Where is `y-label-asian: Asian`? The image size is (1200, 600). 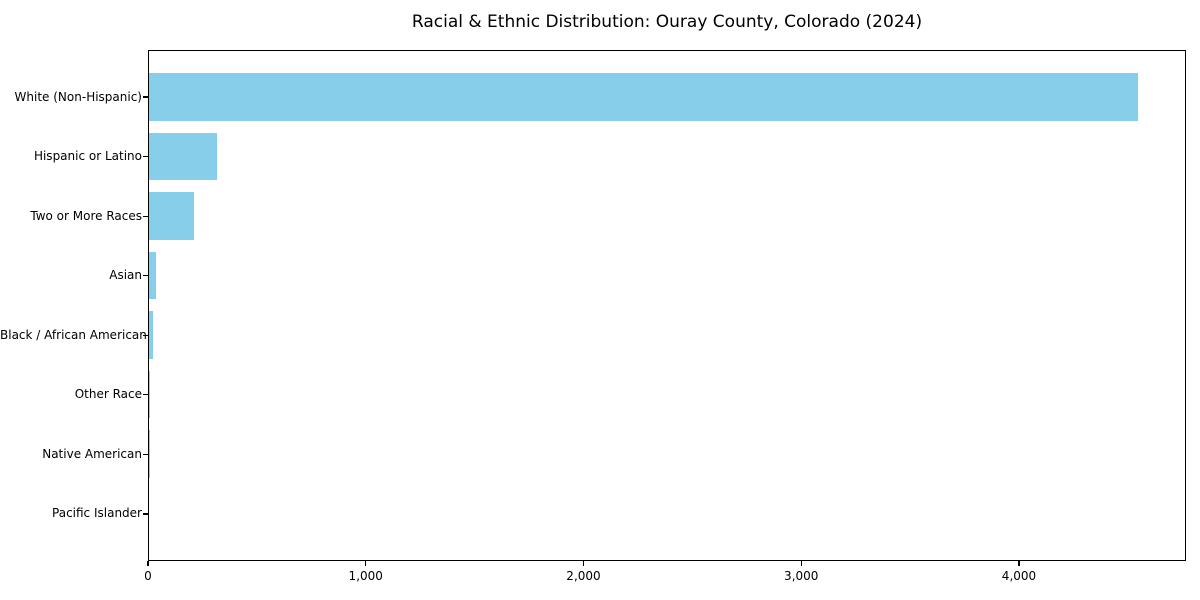
y-label-asian: Asian is located at coordinates (125, 275).